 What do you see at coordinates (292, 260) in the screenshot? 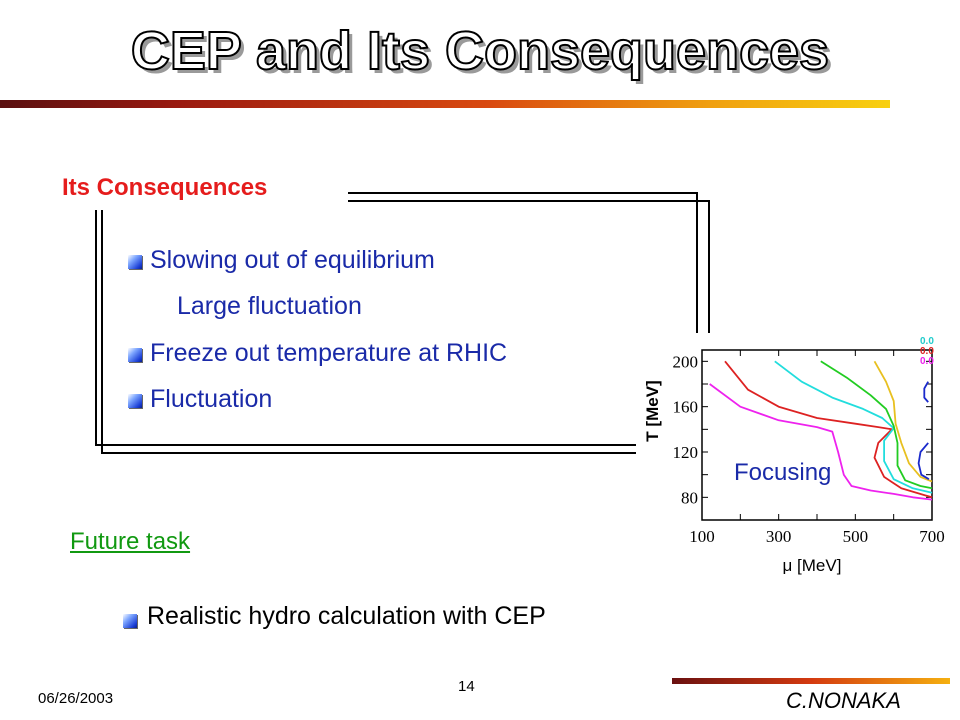
I see `list-item-equilibrium: Slowing out of equilibrium` at bounding box center [292, 260].